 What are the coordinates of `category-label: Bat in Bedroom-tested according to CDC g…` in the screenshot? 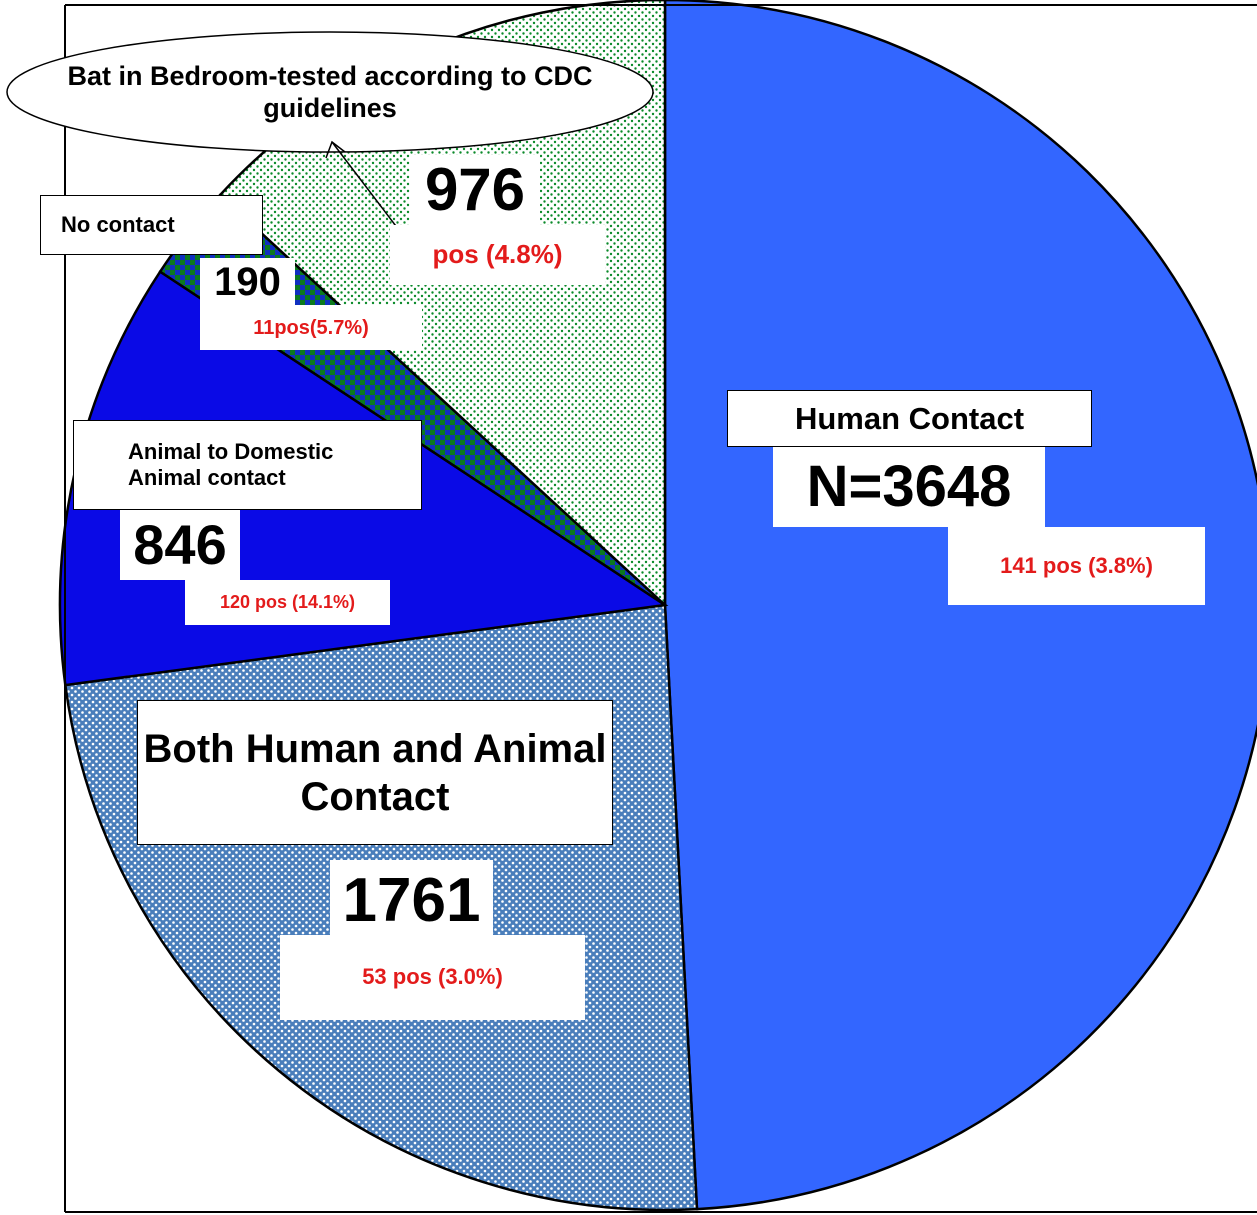 It's located at (330, 91).